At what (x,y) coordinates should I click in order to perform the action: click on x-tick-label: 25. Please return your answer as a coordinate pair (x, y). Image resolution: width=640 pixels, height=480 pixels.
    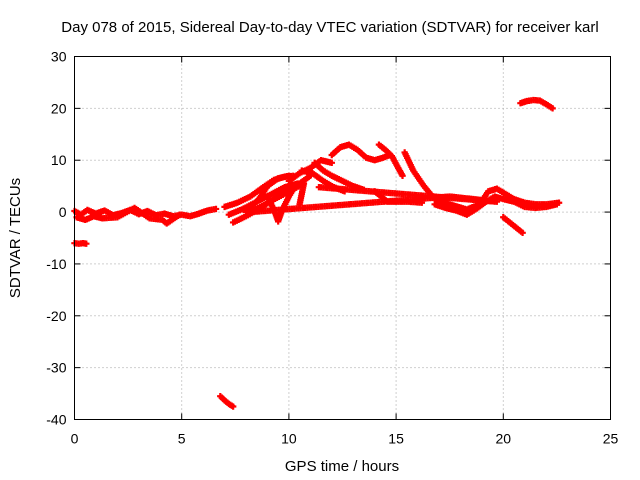
    Looking at the image, I should click on (611, 439).